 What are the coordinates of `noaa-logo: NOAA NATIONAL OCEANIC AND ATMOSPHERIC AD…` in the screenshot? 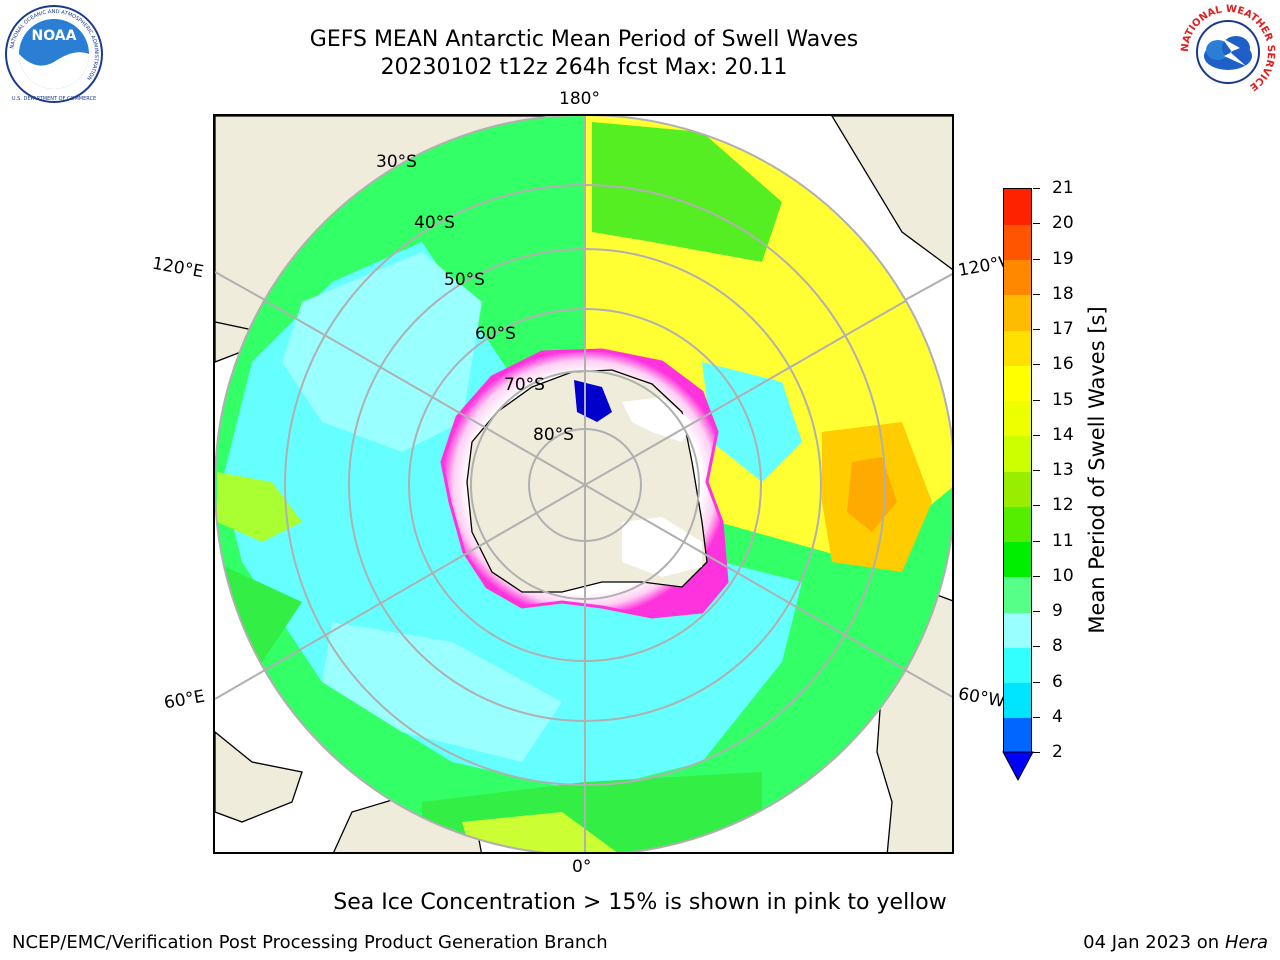 It's located at (54, 54).